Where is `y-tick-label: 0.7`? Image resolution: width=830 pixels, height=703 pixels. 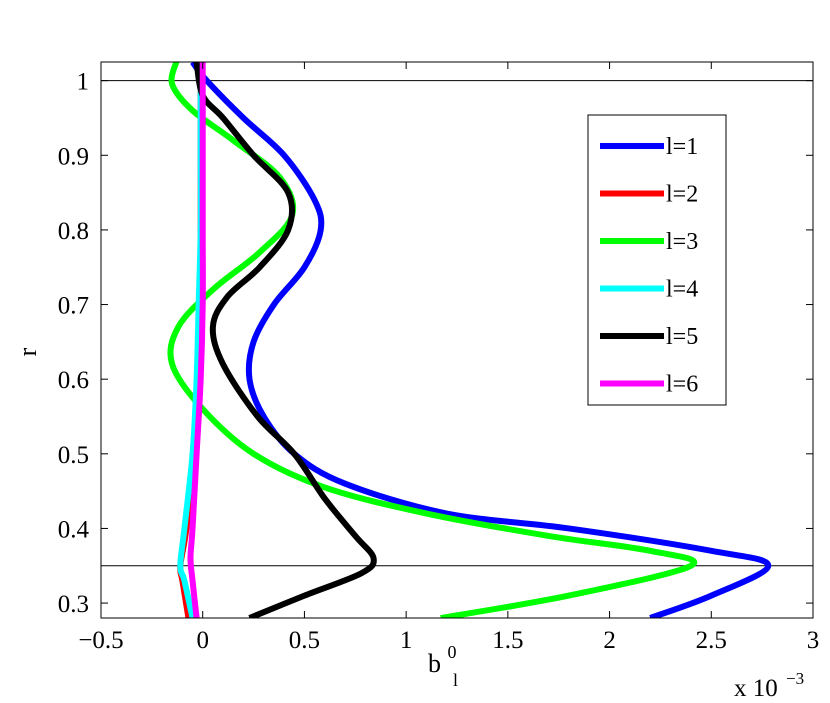 y-tick-label: 0.7 is located at coordinates (73, 306).